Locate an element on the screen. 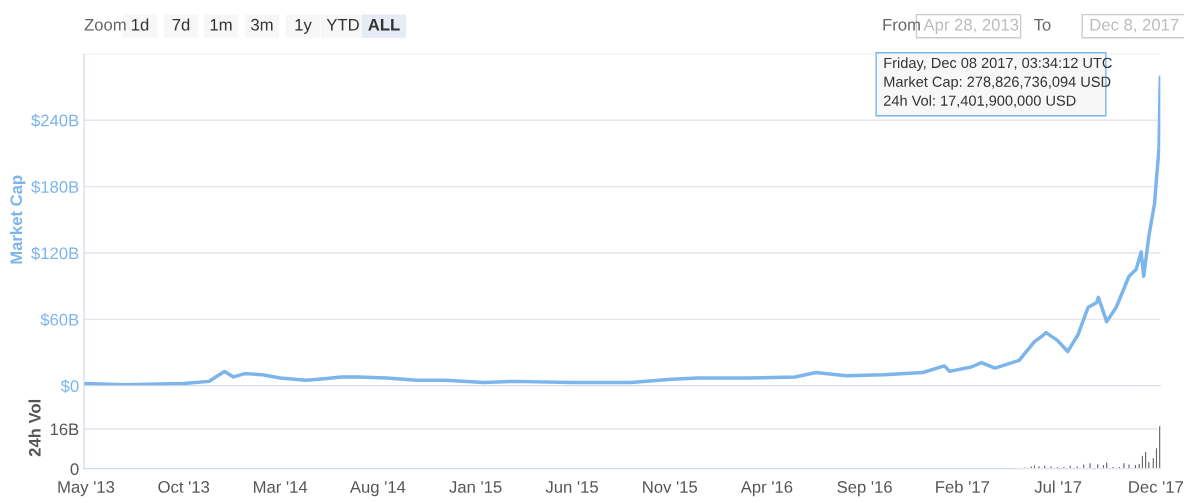 This screenshot has width=1184, height=503. annotation: Friday, Dec 08 2017, 03:34:12 UTC is located at coordinates (998, 64).